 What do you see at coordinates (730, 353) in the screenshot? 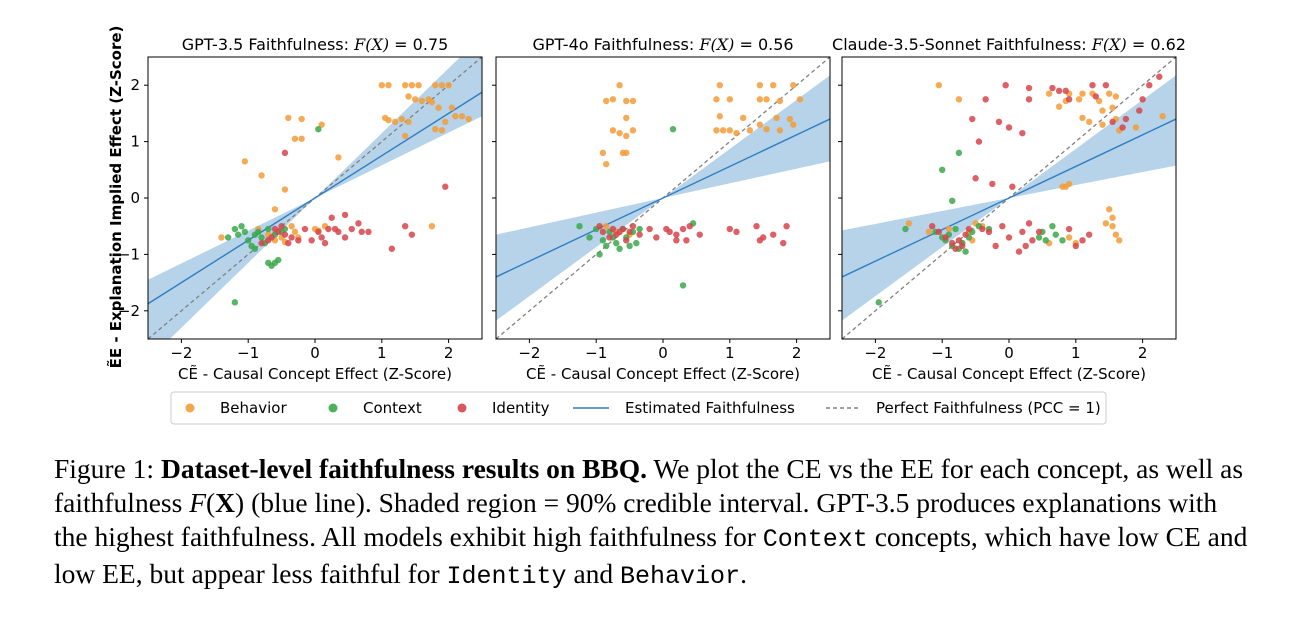
I see `x-tick-label: 1` at bounding box center [730, 353].